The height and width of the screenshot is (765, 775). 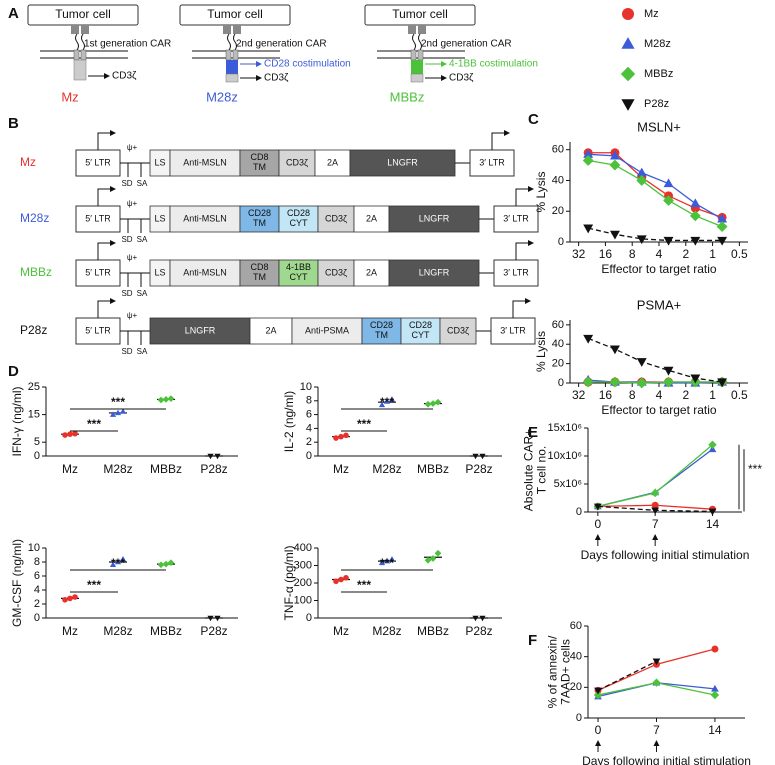 I want to click on hinge, so click(x=417, y=42).